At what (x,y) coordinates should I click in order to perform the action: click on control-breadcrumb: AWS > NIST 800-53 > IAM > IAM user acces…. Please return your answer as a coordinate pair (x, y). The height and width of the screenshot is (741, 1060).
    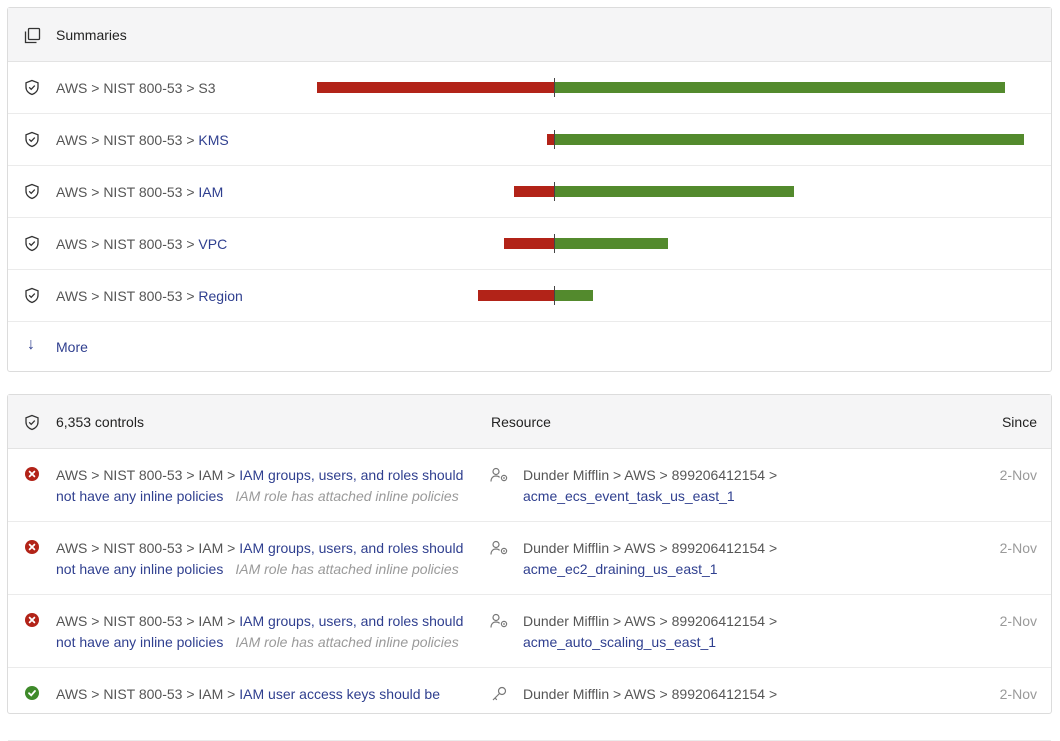
    Looking at the image, I should click on (266, 694).